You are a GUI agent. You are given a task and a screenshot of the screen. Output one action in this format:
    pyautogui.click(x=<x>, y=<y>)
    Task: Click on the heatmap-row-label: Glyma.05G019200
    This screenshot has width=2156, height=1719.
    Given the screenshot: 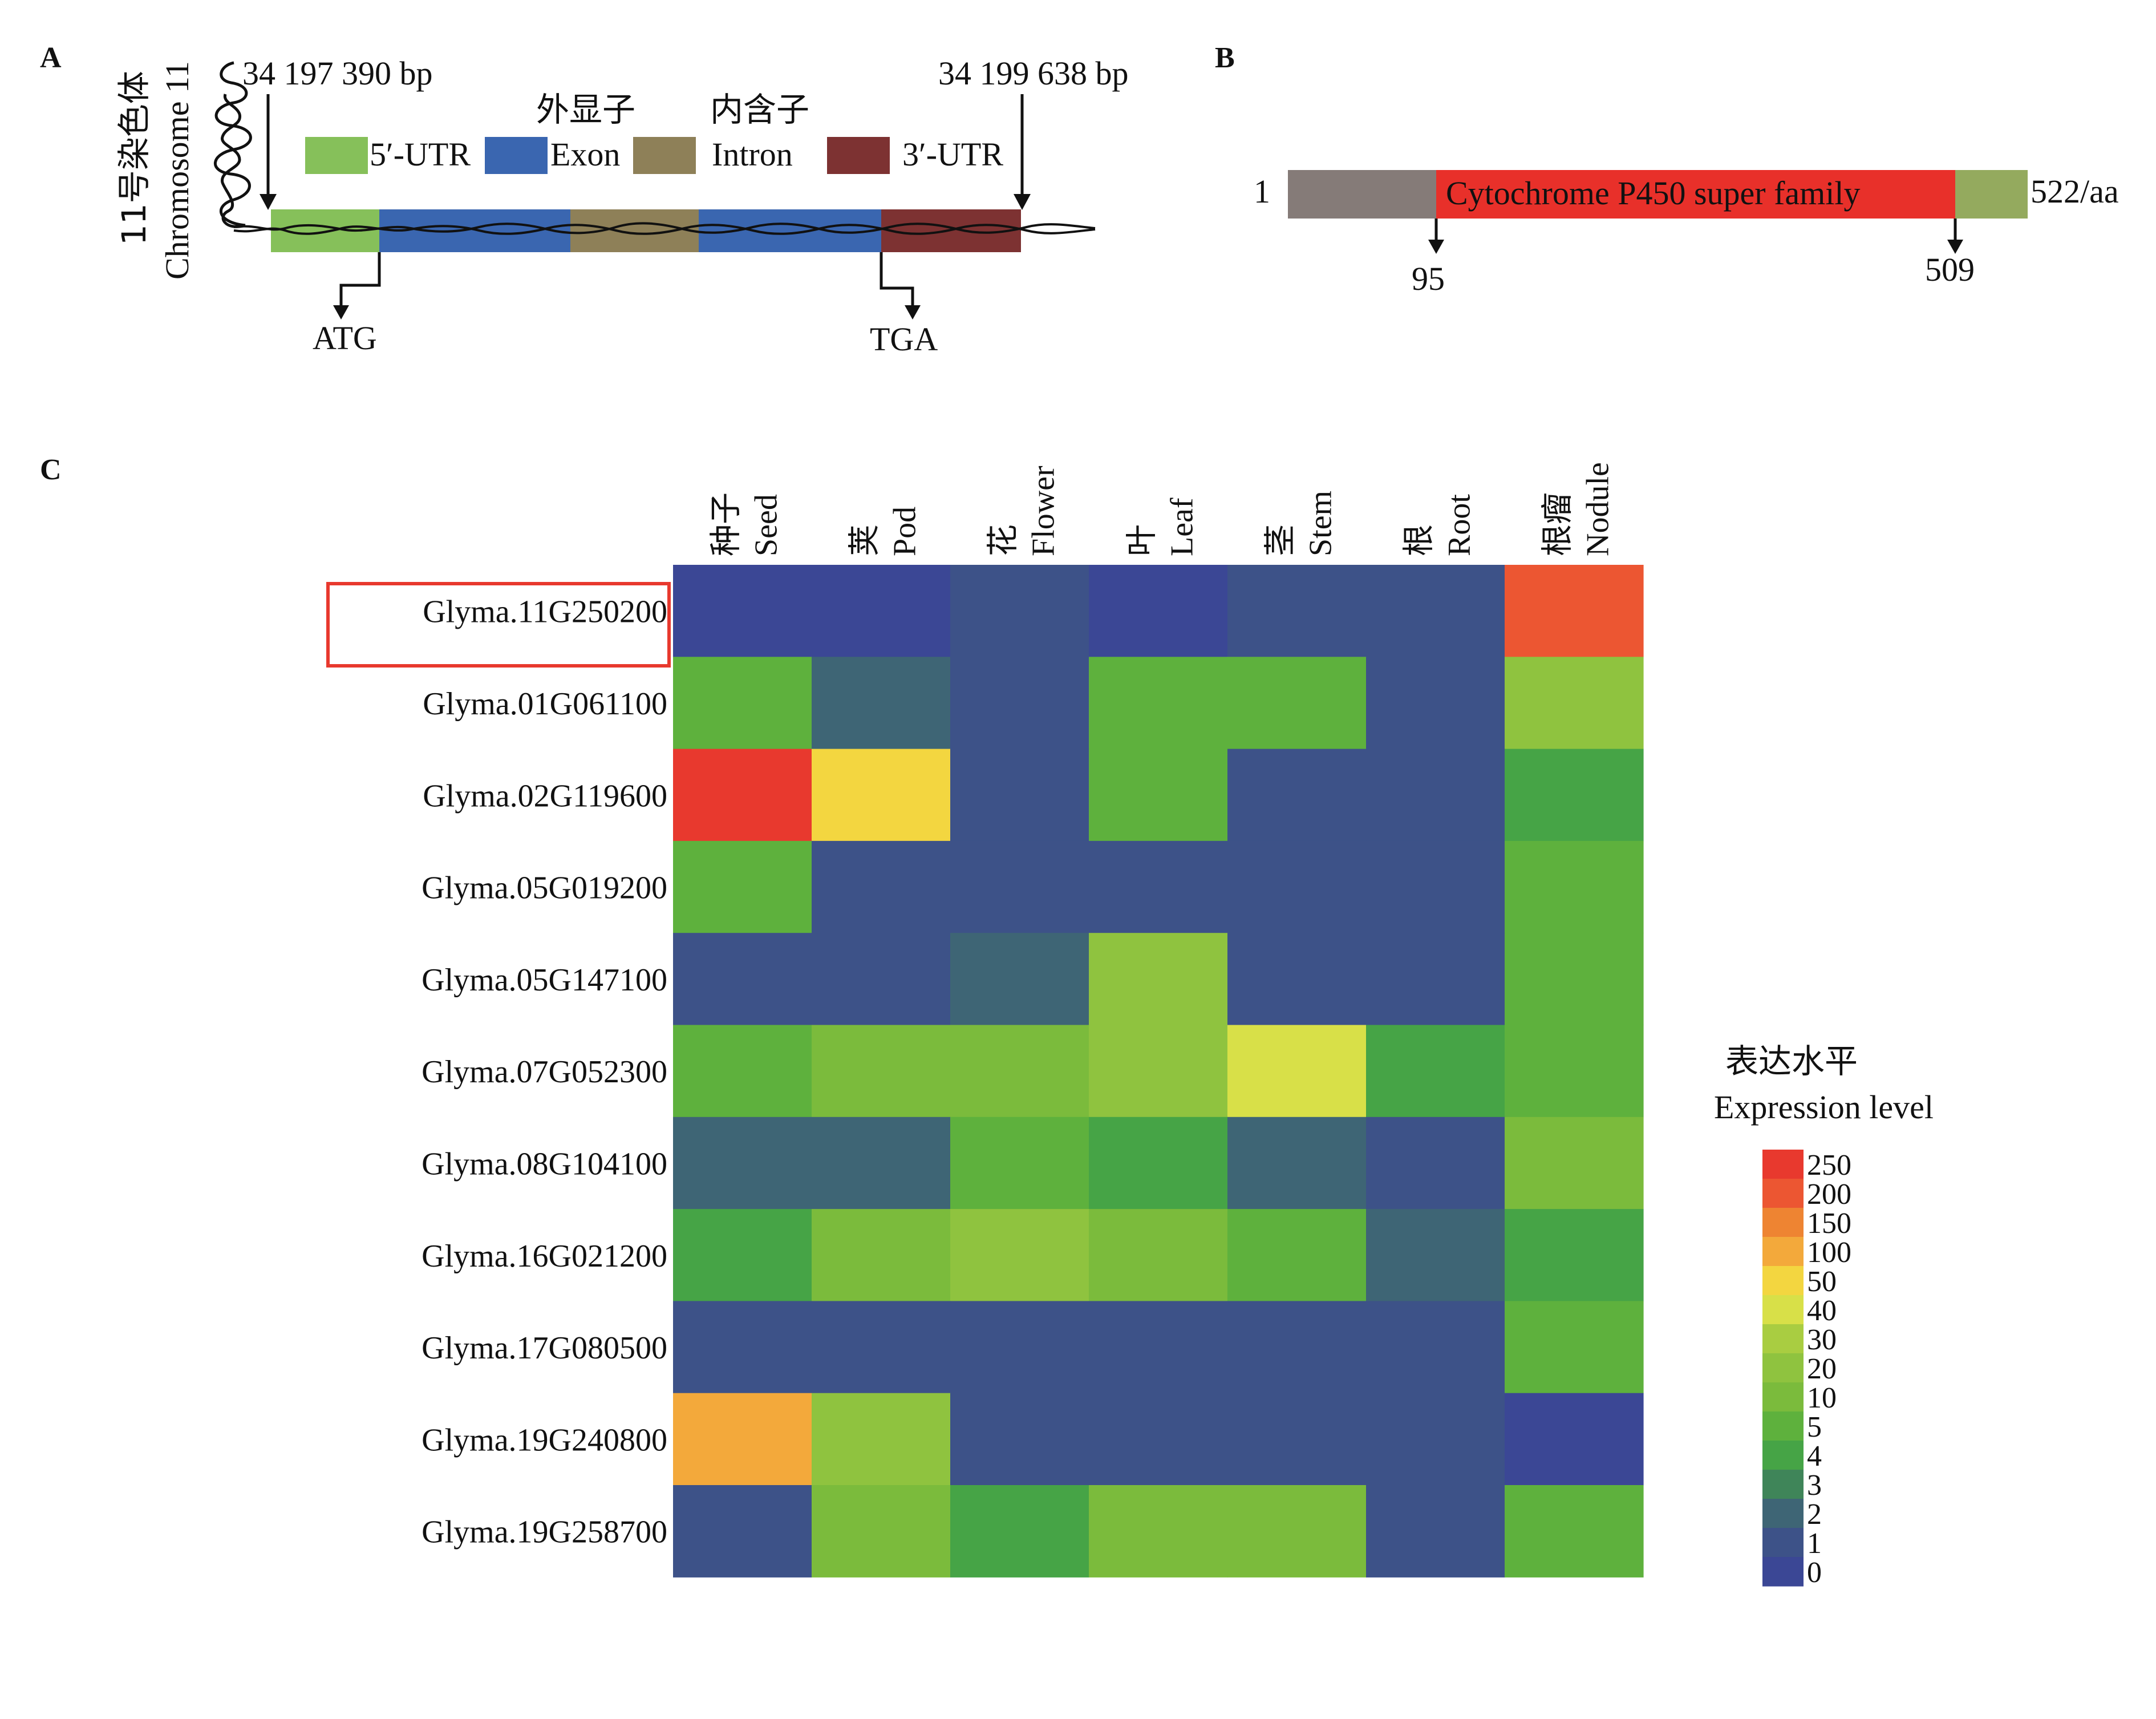 What is the action you would take?
    pyautogui.click(x=544, y=888)
    